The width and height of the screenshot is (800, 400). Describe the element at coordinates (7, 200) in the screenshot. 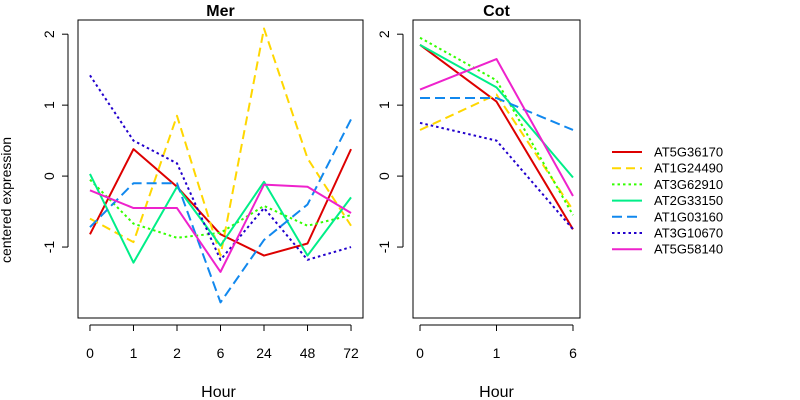

I see `y-axis-label: centered expression` at that location.